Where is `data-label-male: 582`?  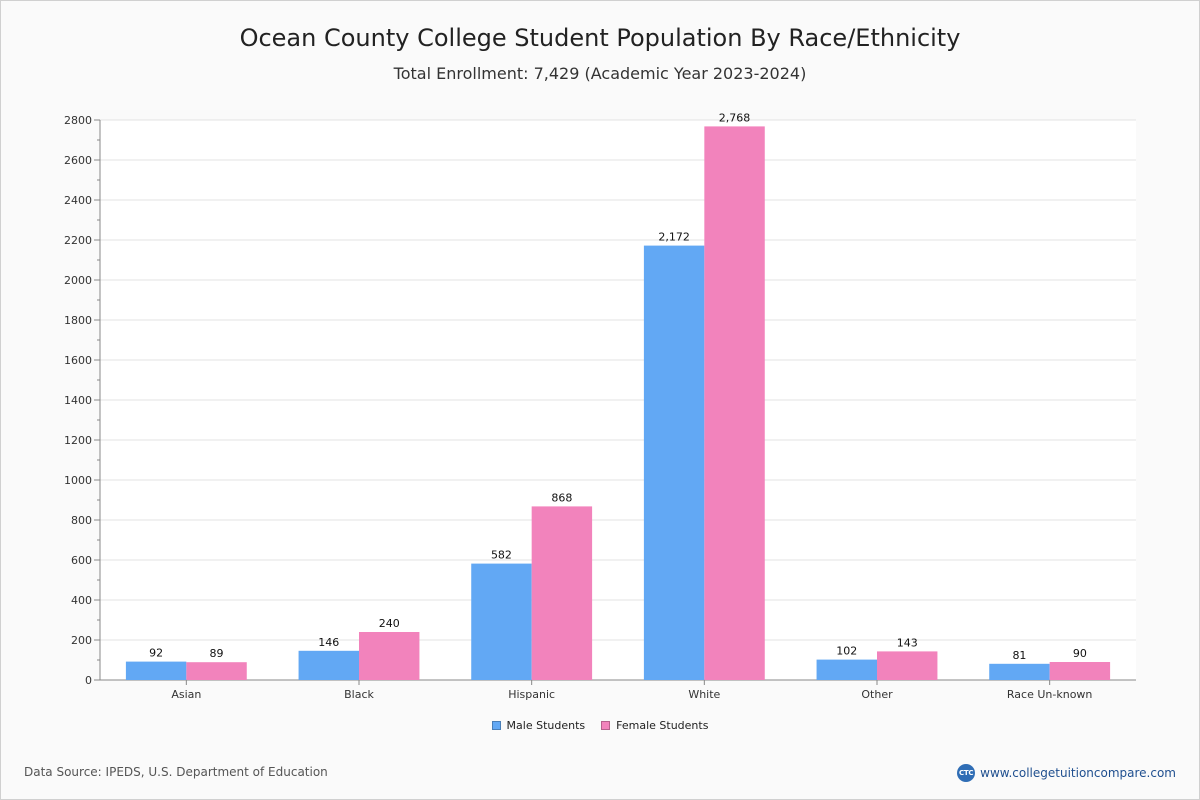 data-label-male: 582 is located at coordinates (501, 555).